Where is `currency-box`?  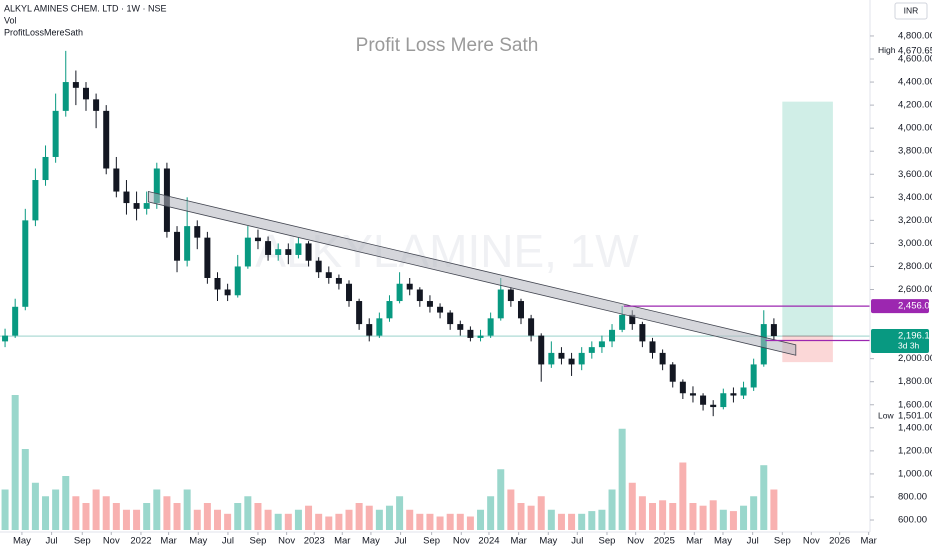 currency-box is located at coordinates (911, 11).